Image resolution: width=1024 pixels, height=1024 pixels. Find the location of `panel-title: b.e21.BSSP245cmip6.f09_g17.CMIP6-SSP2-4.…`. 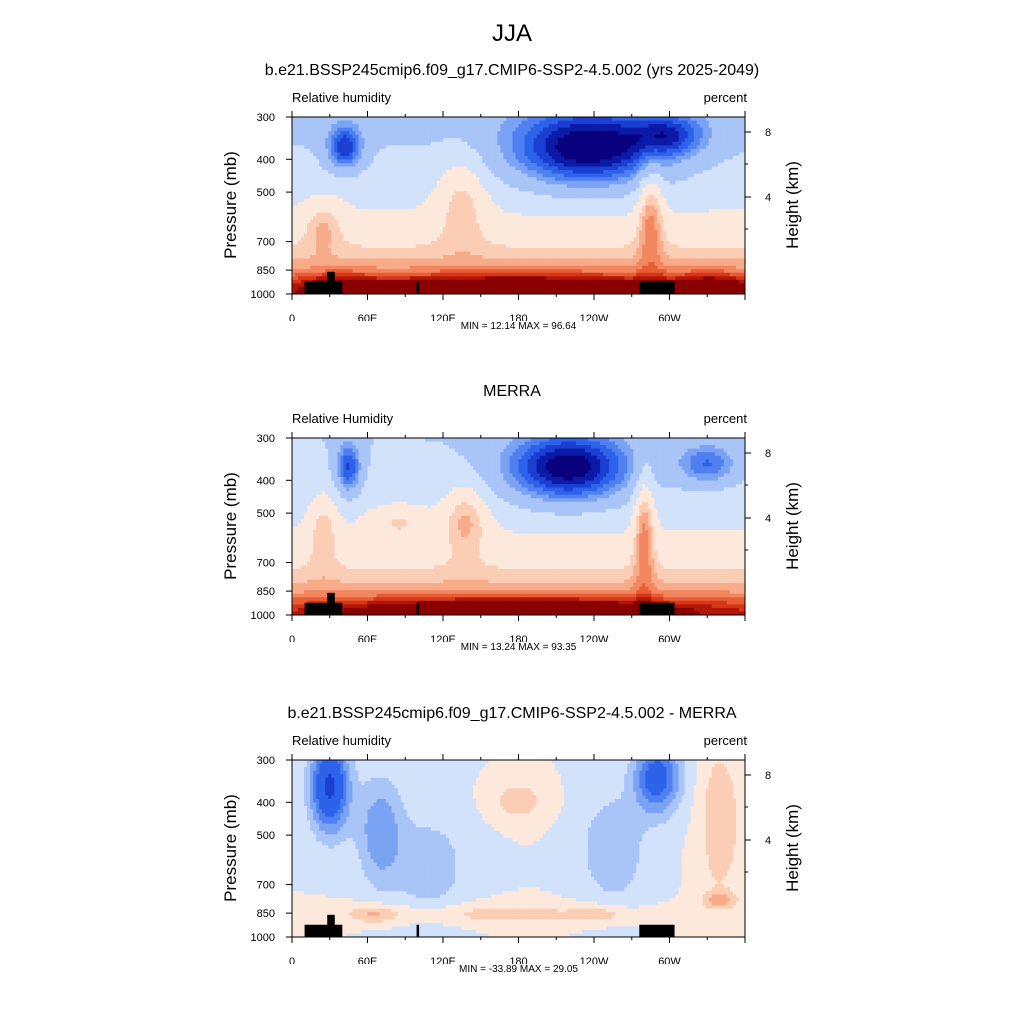

panel-title: b.e21.BSSP245cmip6.f09_g17.CMIP6-SSP2-4.… is located at coordinates (512, 71).